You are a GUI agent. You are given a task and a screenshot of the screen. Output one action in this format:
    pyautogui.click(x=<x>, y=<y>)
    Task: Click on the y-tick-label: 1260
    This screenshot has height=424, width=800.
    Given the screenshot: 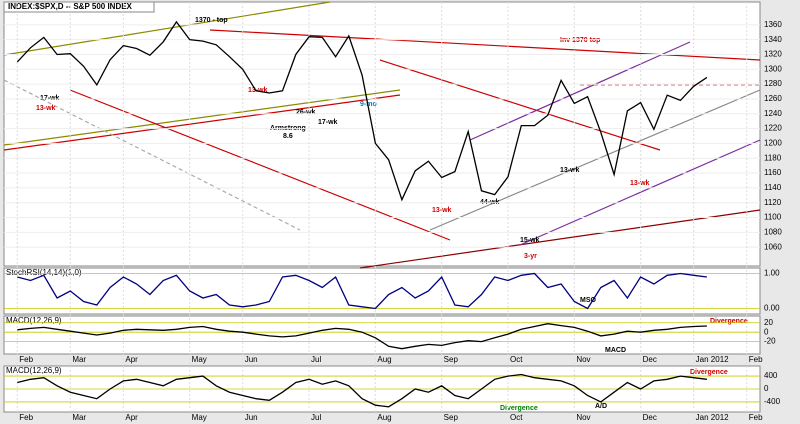 What is the action you would take?
    pyautogui.click(x=773, y=98)
    